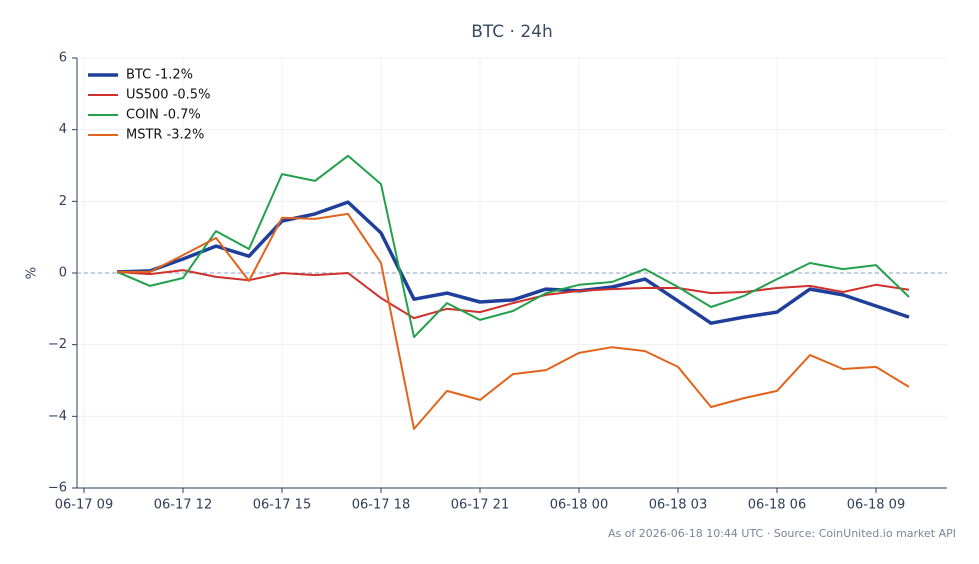 Image resolution: width=979 pixels, height=564 pixels. Describe the element at coordinates (678, 505) in the screenshot. I see `x-tick-label: 06-18 03` at that location.